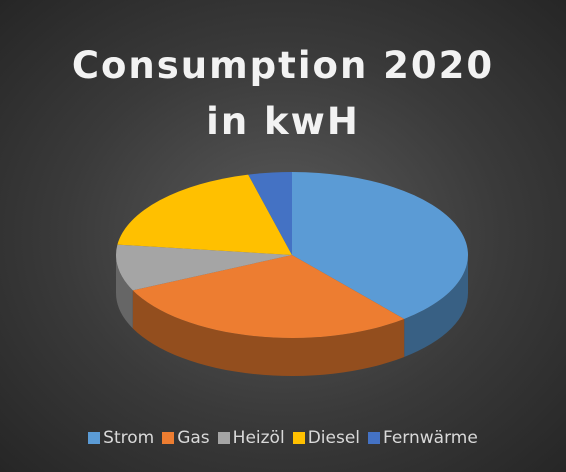 The width and height of the screenshot is (566, 472). I want to click on legend-item: Strom, so click(121, 438).